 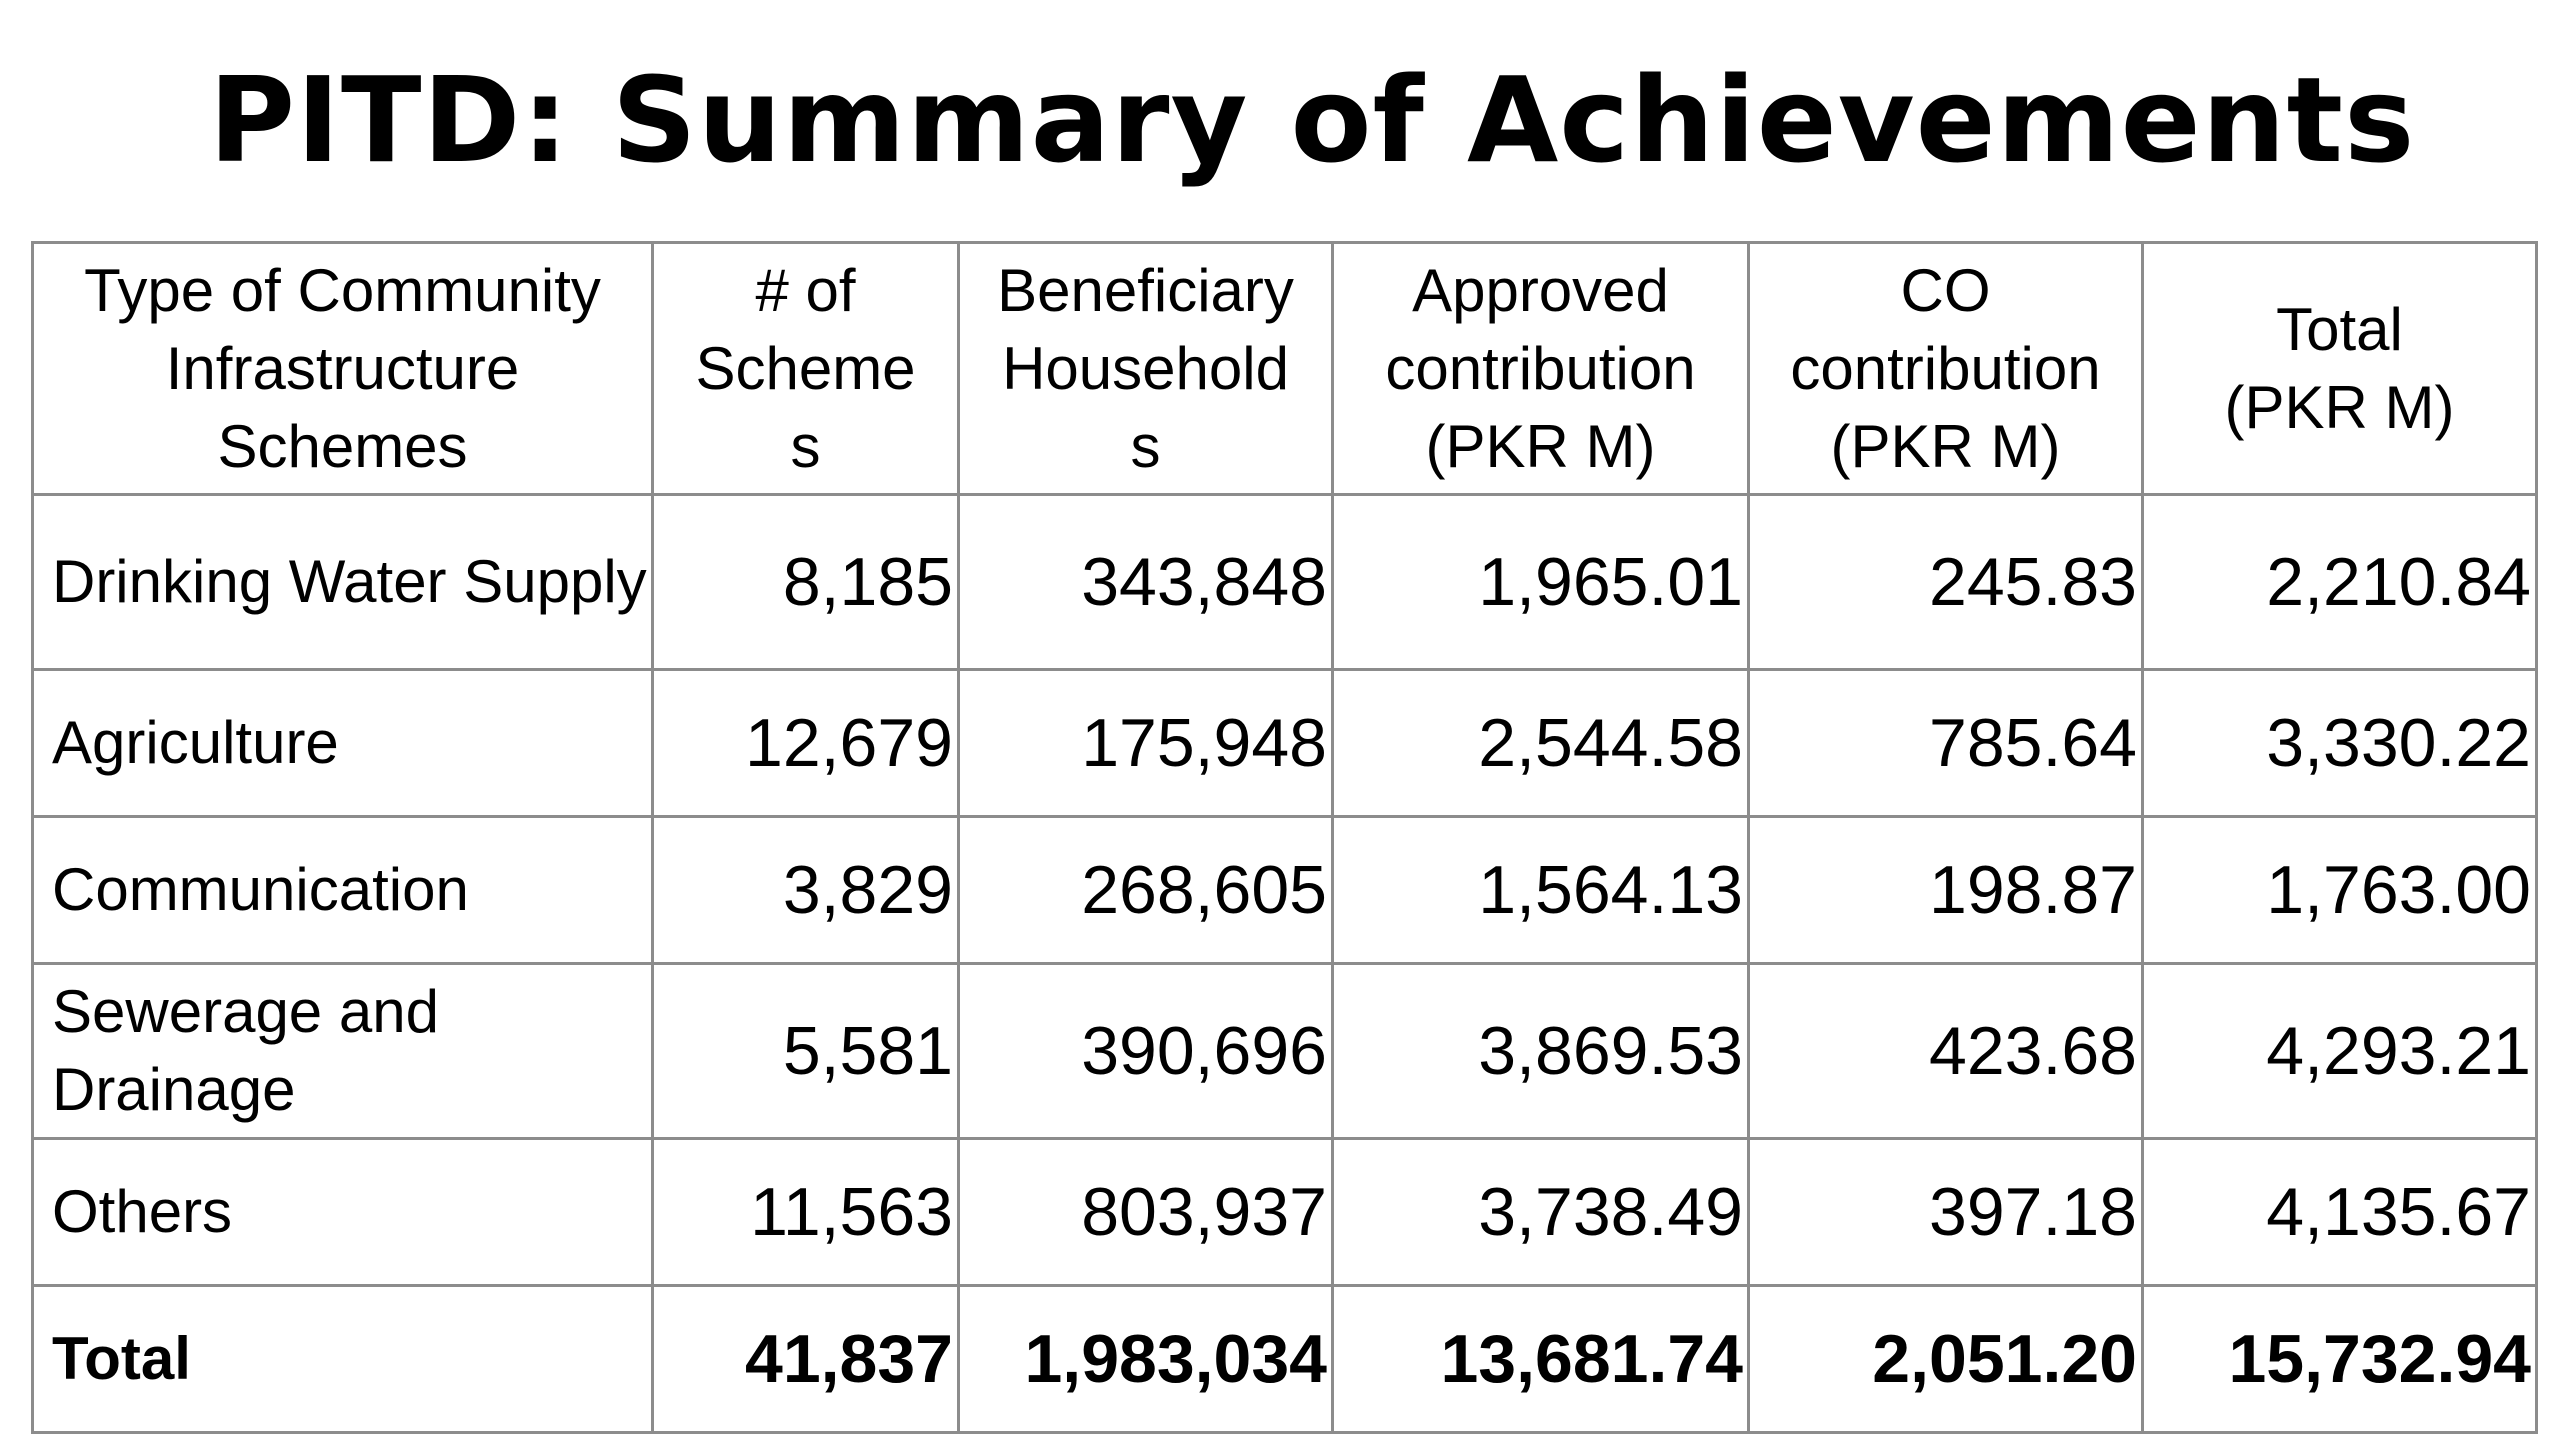 What do you see at coordinates (1945, 890) in the screenshot?
I see `row-co: 198.87` at bounding box center [1945, 890].